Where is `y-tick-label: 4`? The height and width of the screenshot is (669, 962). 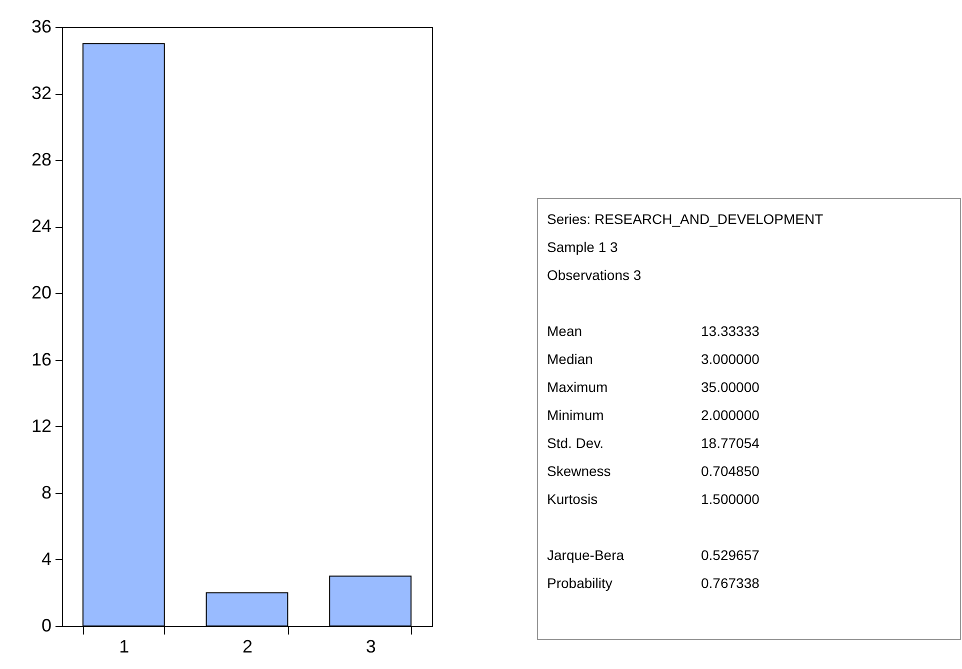
y-tick-label: 4 is located at coordinates (46, 558).